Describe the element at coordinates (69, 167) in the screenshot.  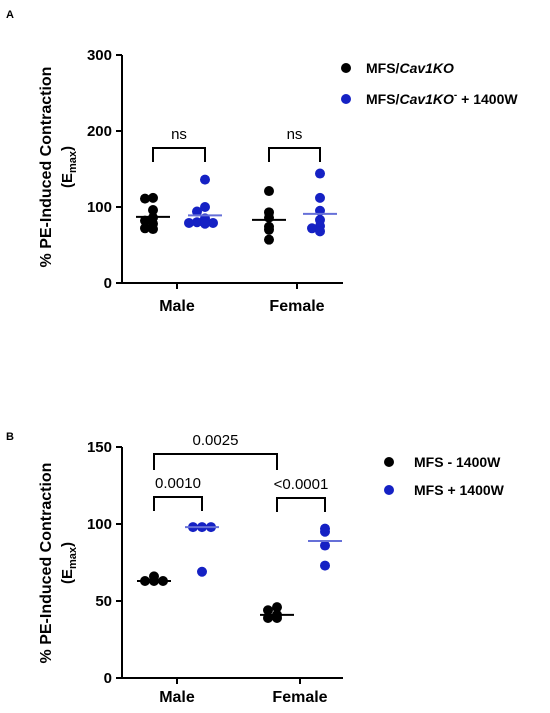
I see `panel-a-y-axis-sublabel: (Emax)` at that location.